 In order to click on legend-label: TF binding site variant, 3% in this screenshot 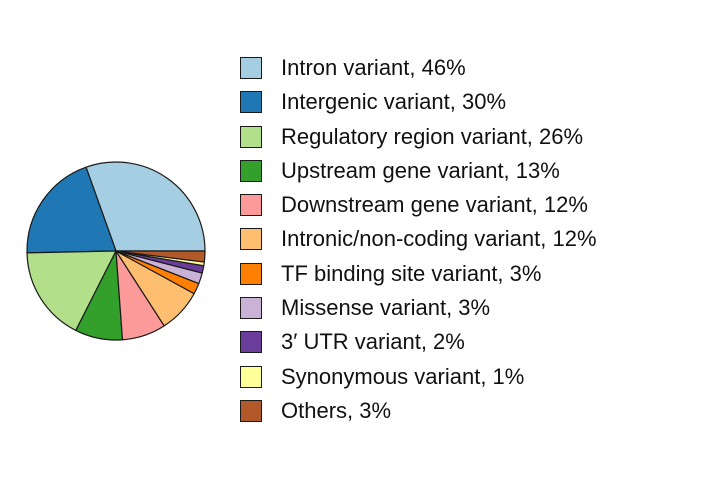, I will do `click(411, 273)`.